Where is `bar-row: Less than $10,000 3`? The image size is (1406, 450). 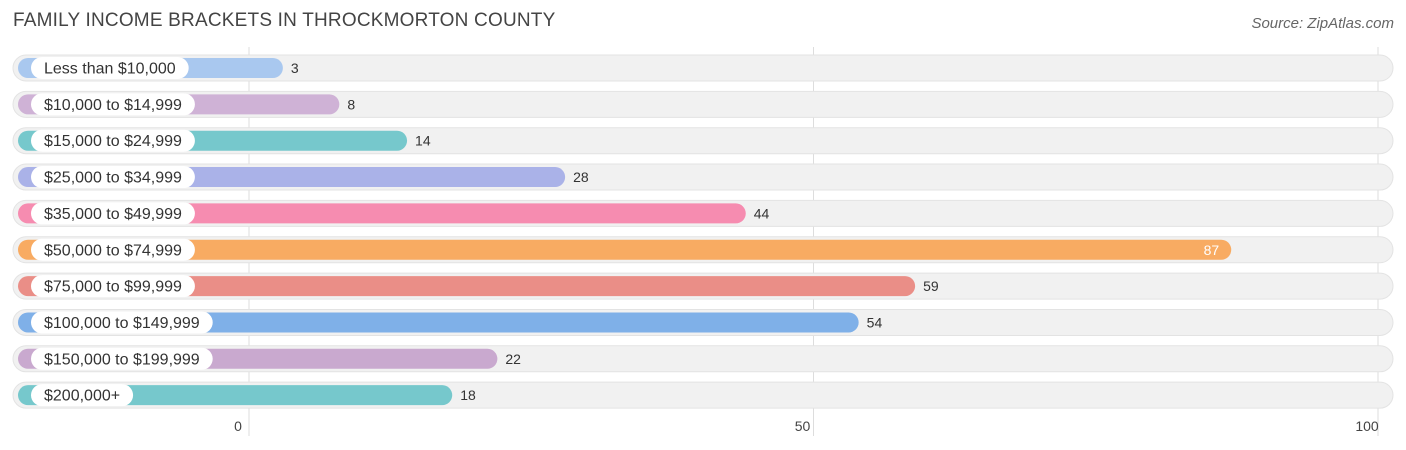 bar-row: Less than $10,000 3 is located at coordinates (703, 68).